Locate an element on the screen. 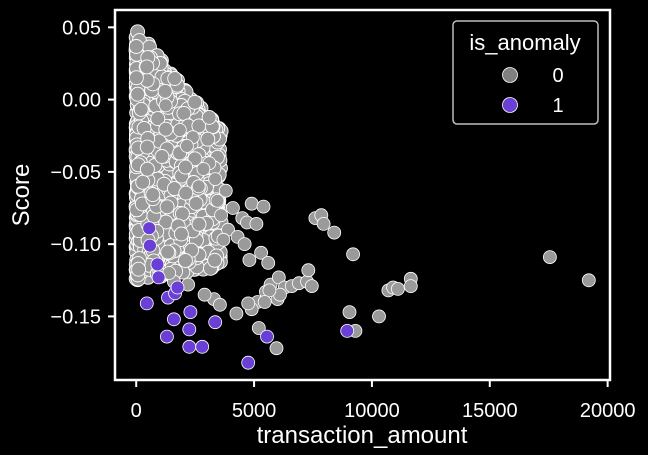  x-tick-label: 0 is located at coordinates (136, 411).